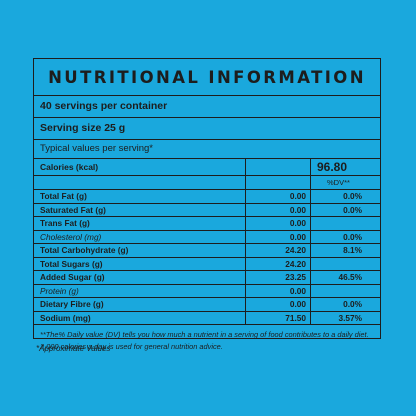  Describe the element at coordinates (207, 129) in the screenshot. I see `serving-size: Serving size 25 g` at that location.